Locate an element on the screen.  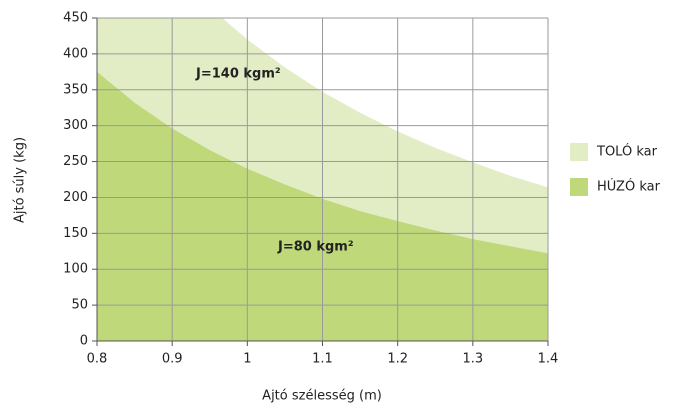
y-tick-label: 200 is located at coordinates (75, 197).